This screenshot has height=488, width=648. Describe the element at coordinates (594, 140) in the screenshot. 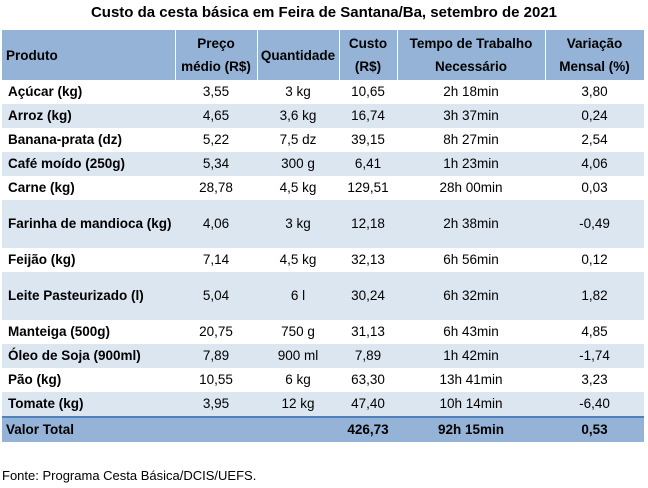

I see `cell-variacao: 2,54` at that location.